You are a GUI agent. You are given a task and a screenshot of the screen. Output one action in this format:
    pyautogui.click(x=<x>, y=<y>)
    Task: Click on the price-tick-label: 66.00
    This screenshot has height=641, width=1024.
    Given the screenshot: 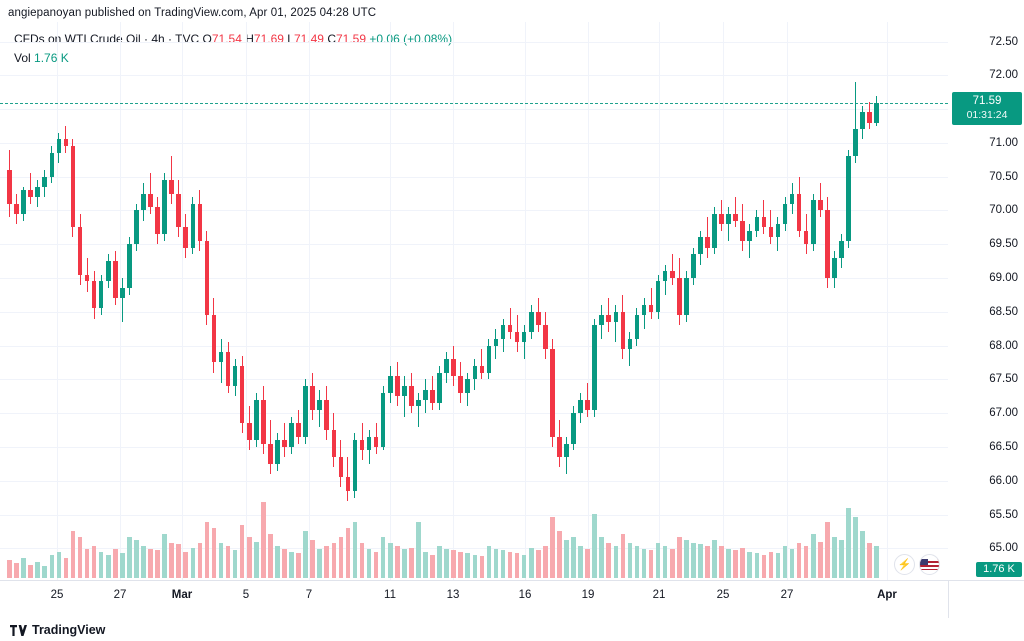 What is the action you would take?
    pyautogui.click(x=1003, y=480)
    